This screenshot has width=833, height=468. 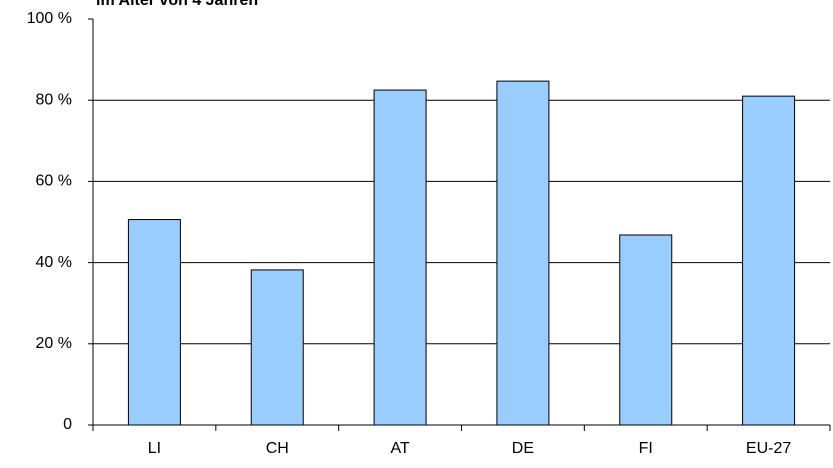 I want to click on chart-title: im Alter von 4 Jahren, so click(x=177, y=4).